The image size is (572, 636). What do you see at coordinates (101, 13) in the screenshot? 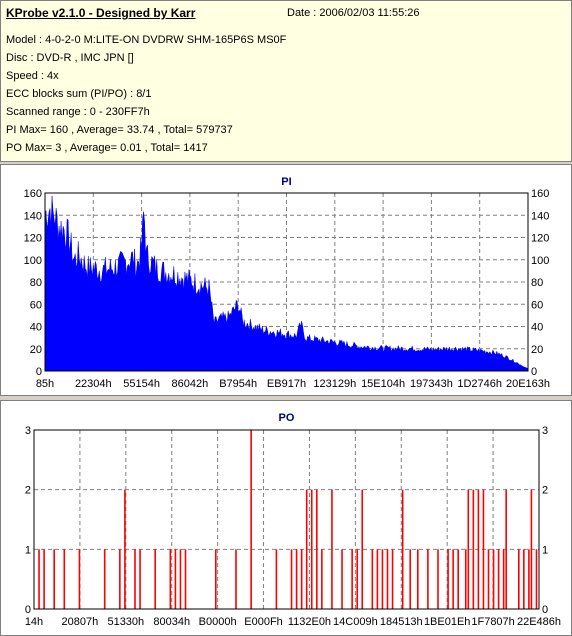
I see `app-title: KProbe v2.1.0 - Designed by Karr` at bounding box center [101, 13].